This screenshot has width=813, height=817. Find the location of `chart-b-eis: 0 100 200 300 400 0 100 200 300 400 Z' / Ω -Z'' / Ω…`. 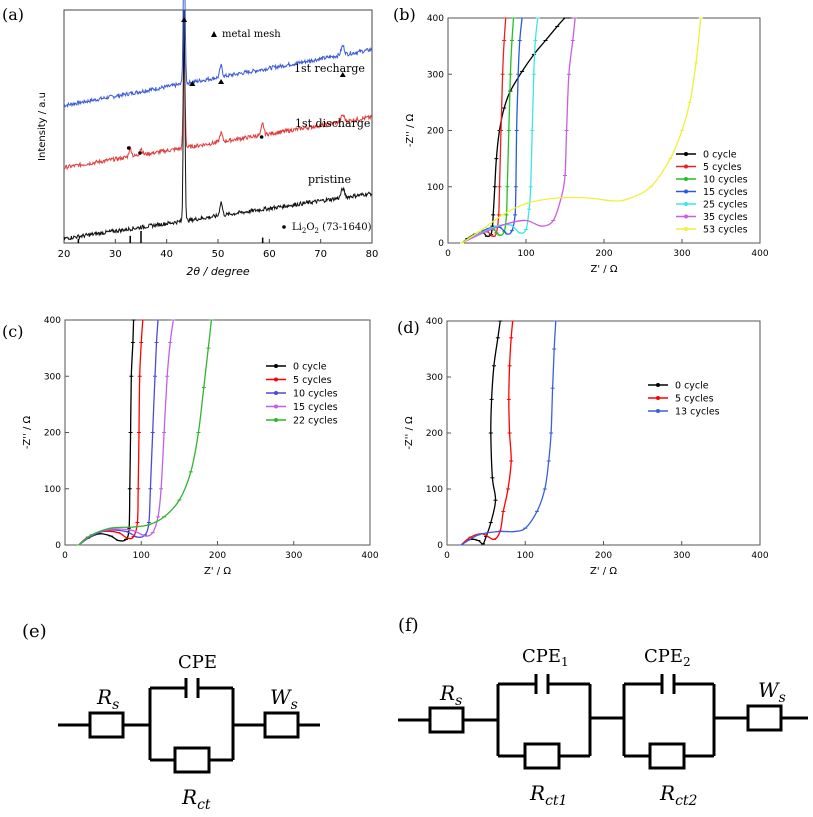

chart-b-eis: 0 100 200 300 400 0 100 200 300 400 Z' / Ω -Z'' / Ω… is located at coordinates (587, 144).